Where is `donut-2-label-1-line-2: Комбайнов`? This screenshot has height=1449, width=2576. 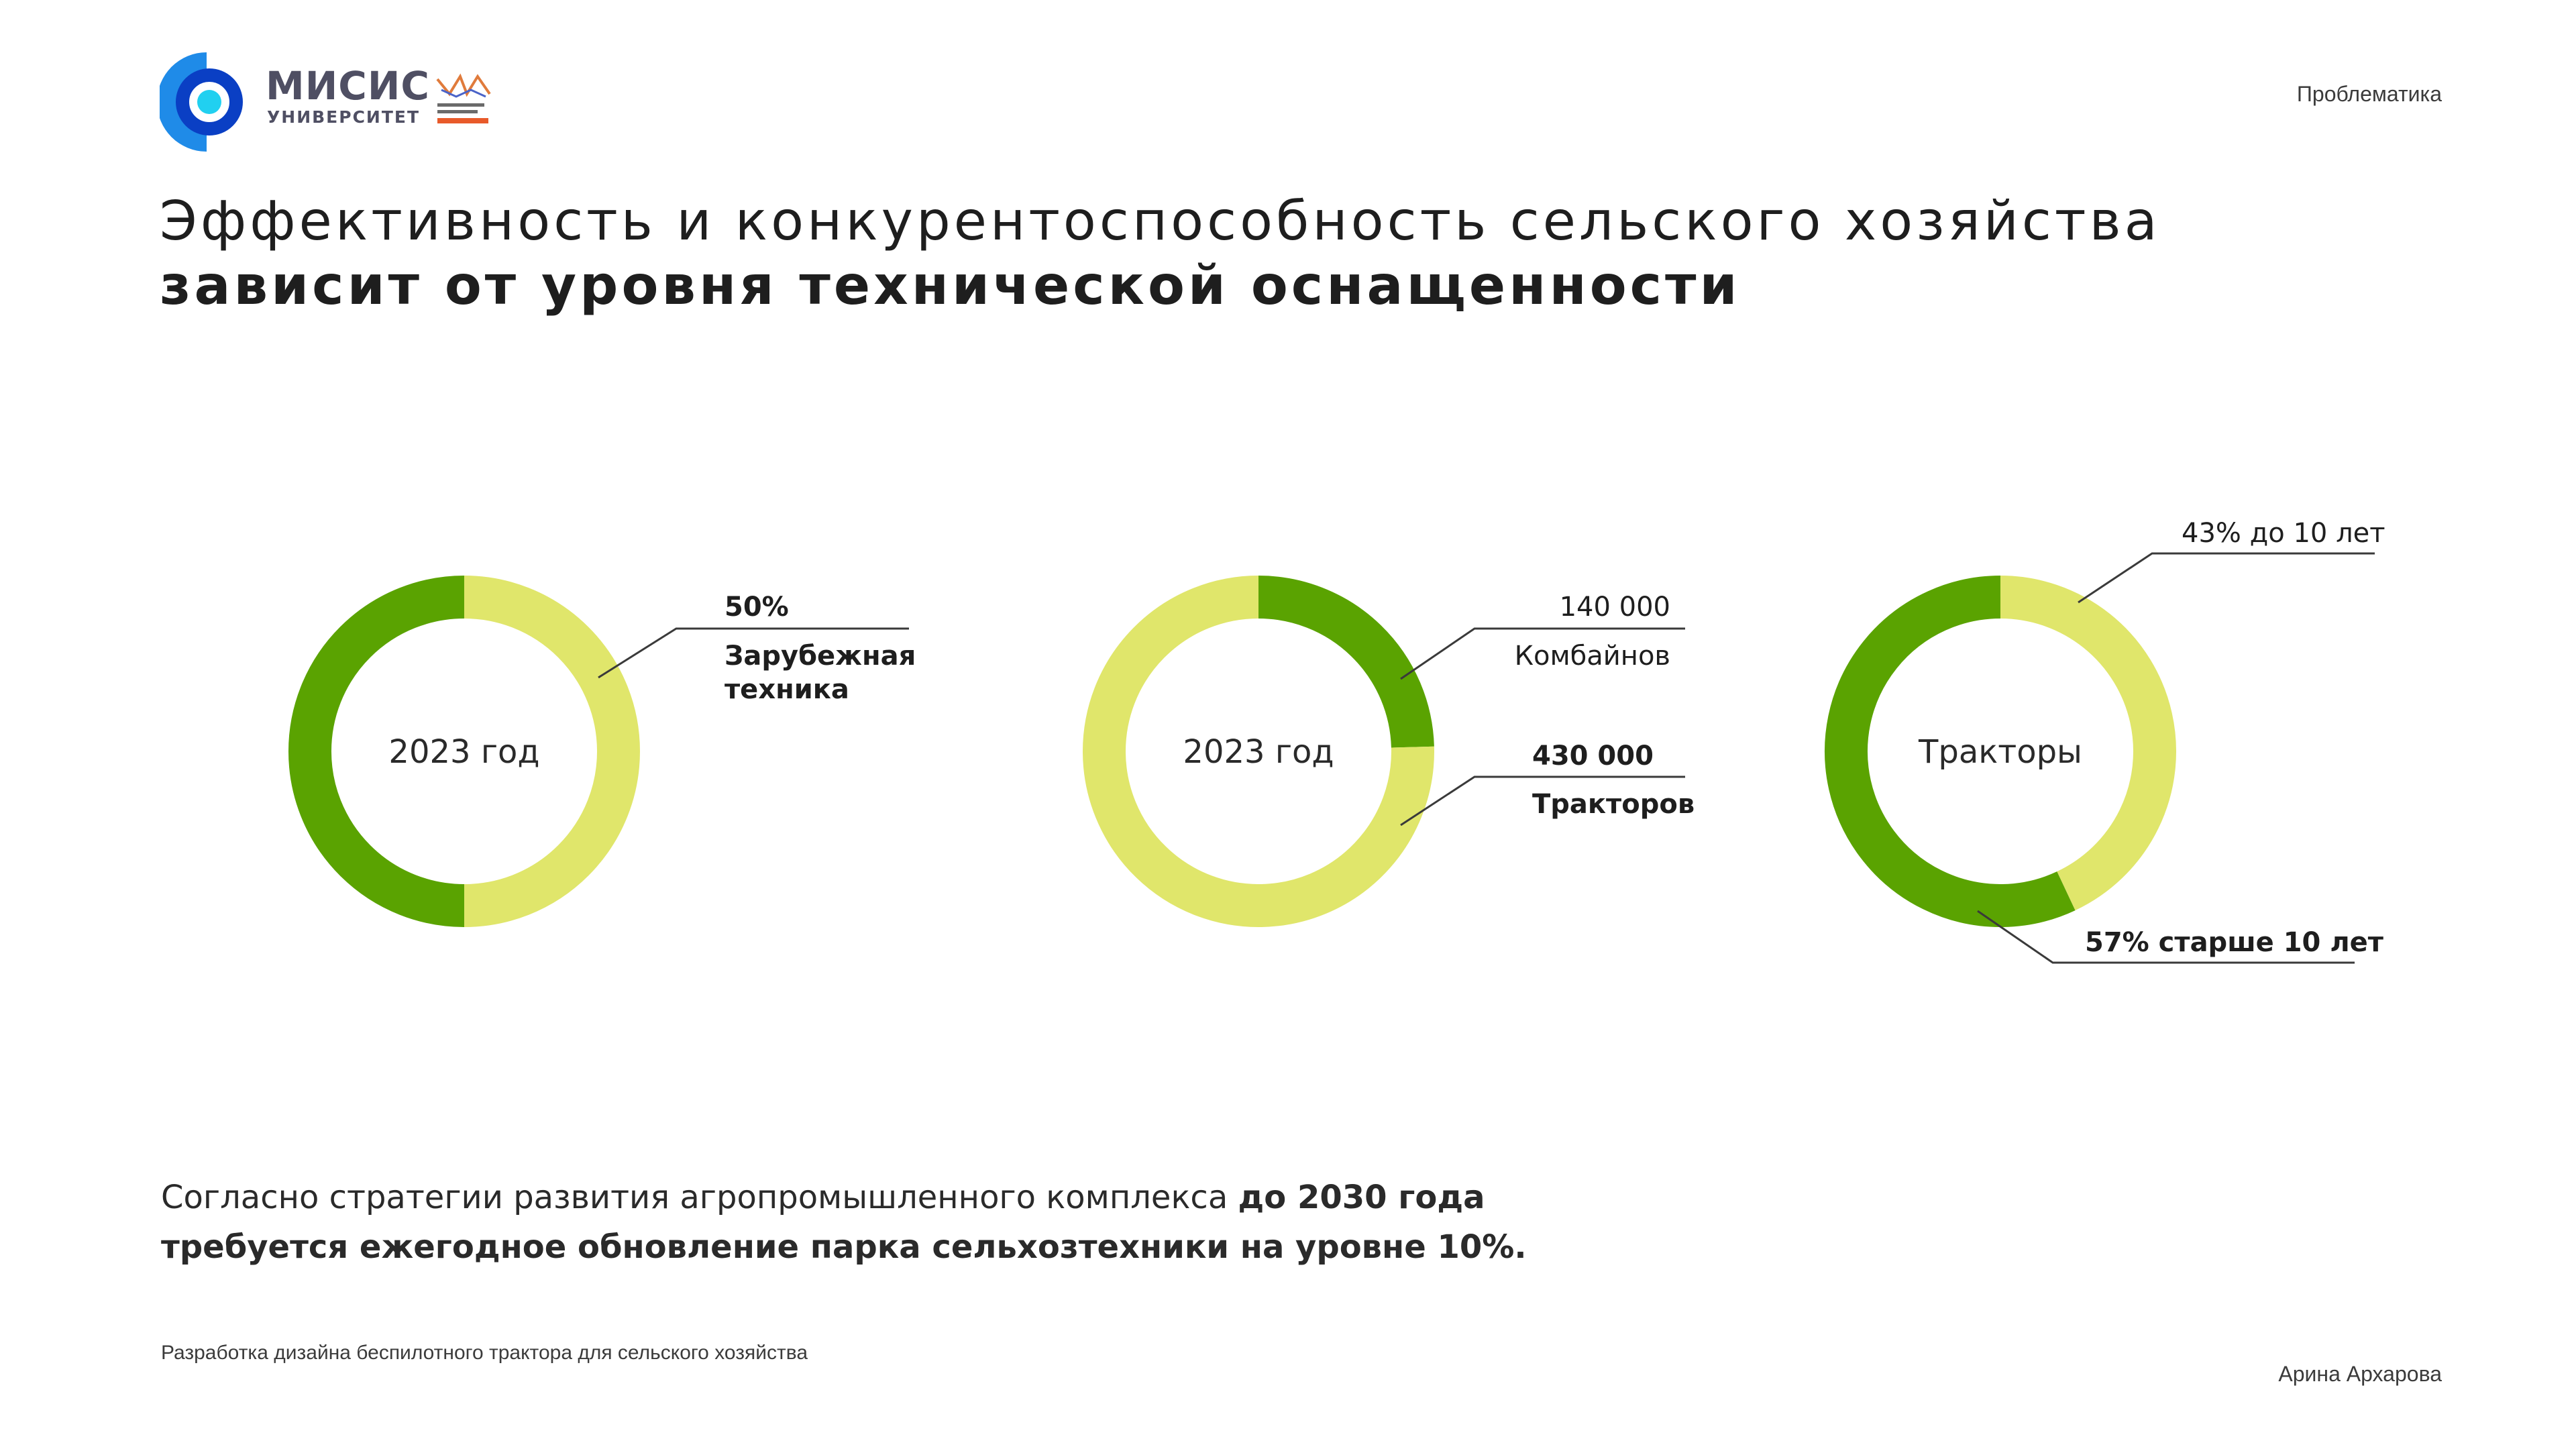
donut-2-label-1-line-2: Комбайнов is located at coordinates (1592, 656).